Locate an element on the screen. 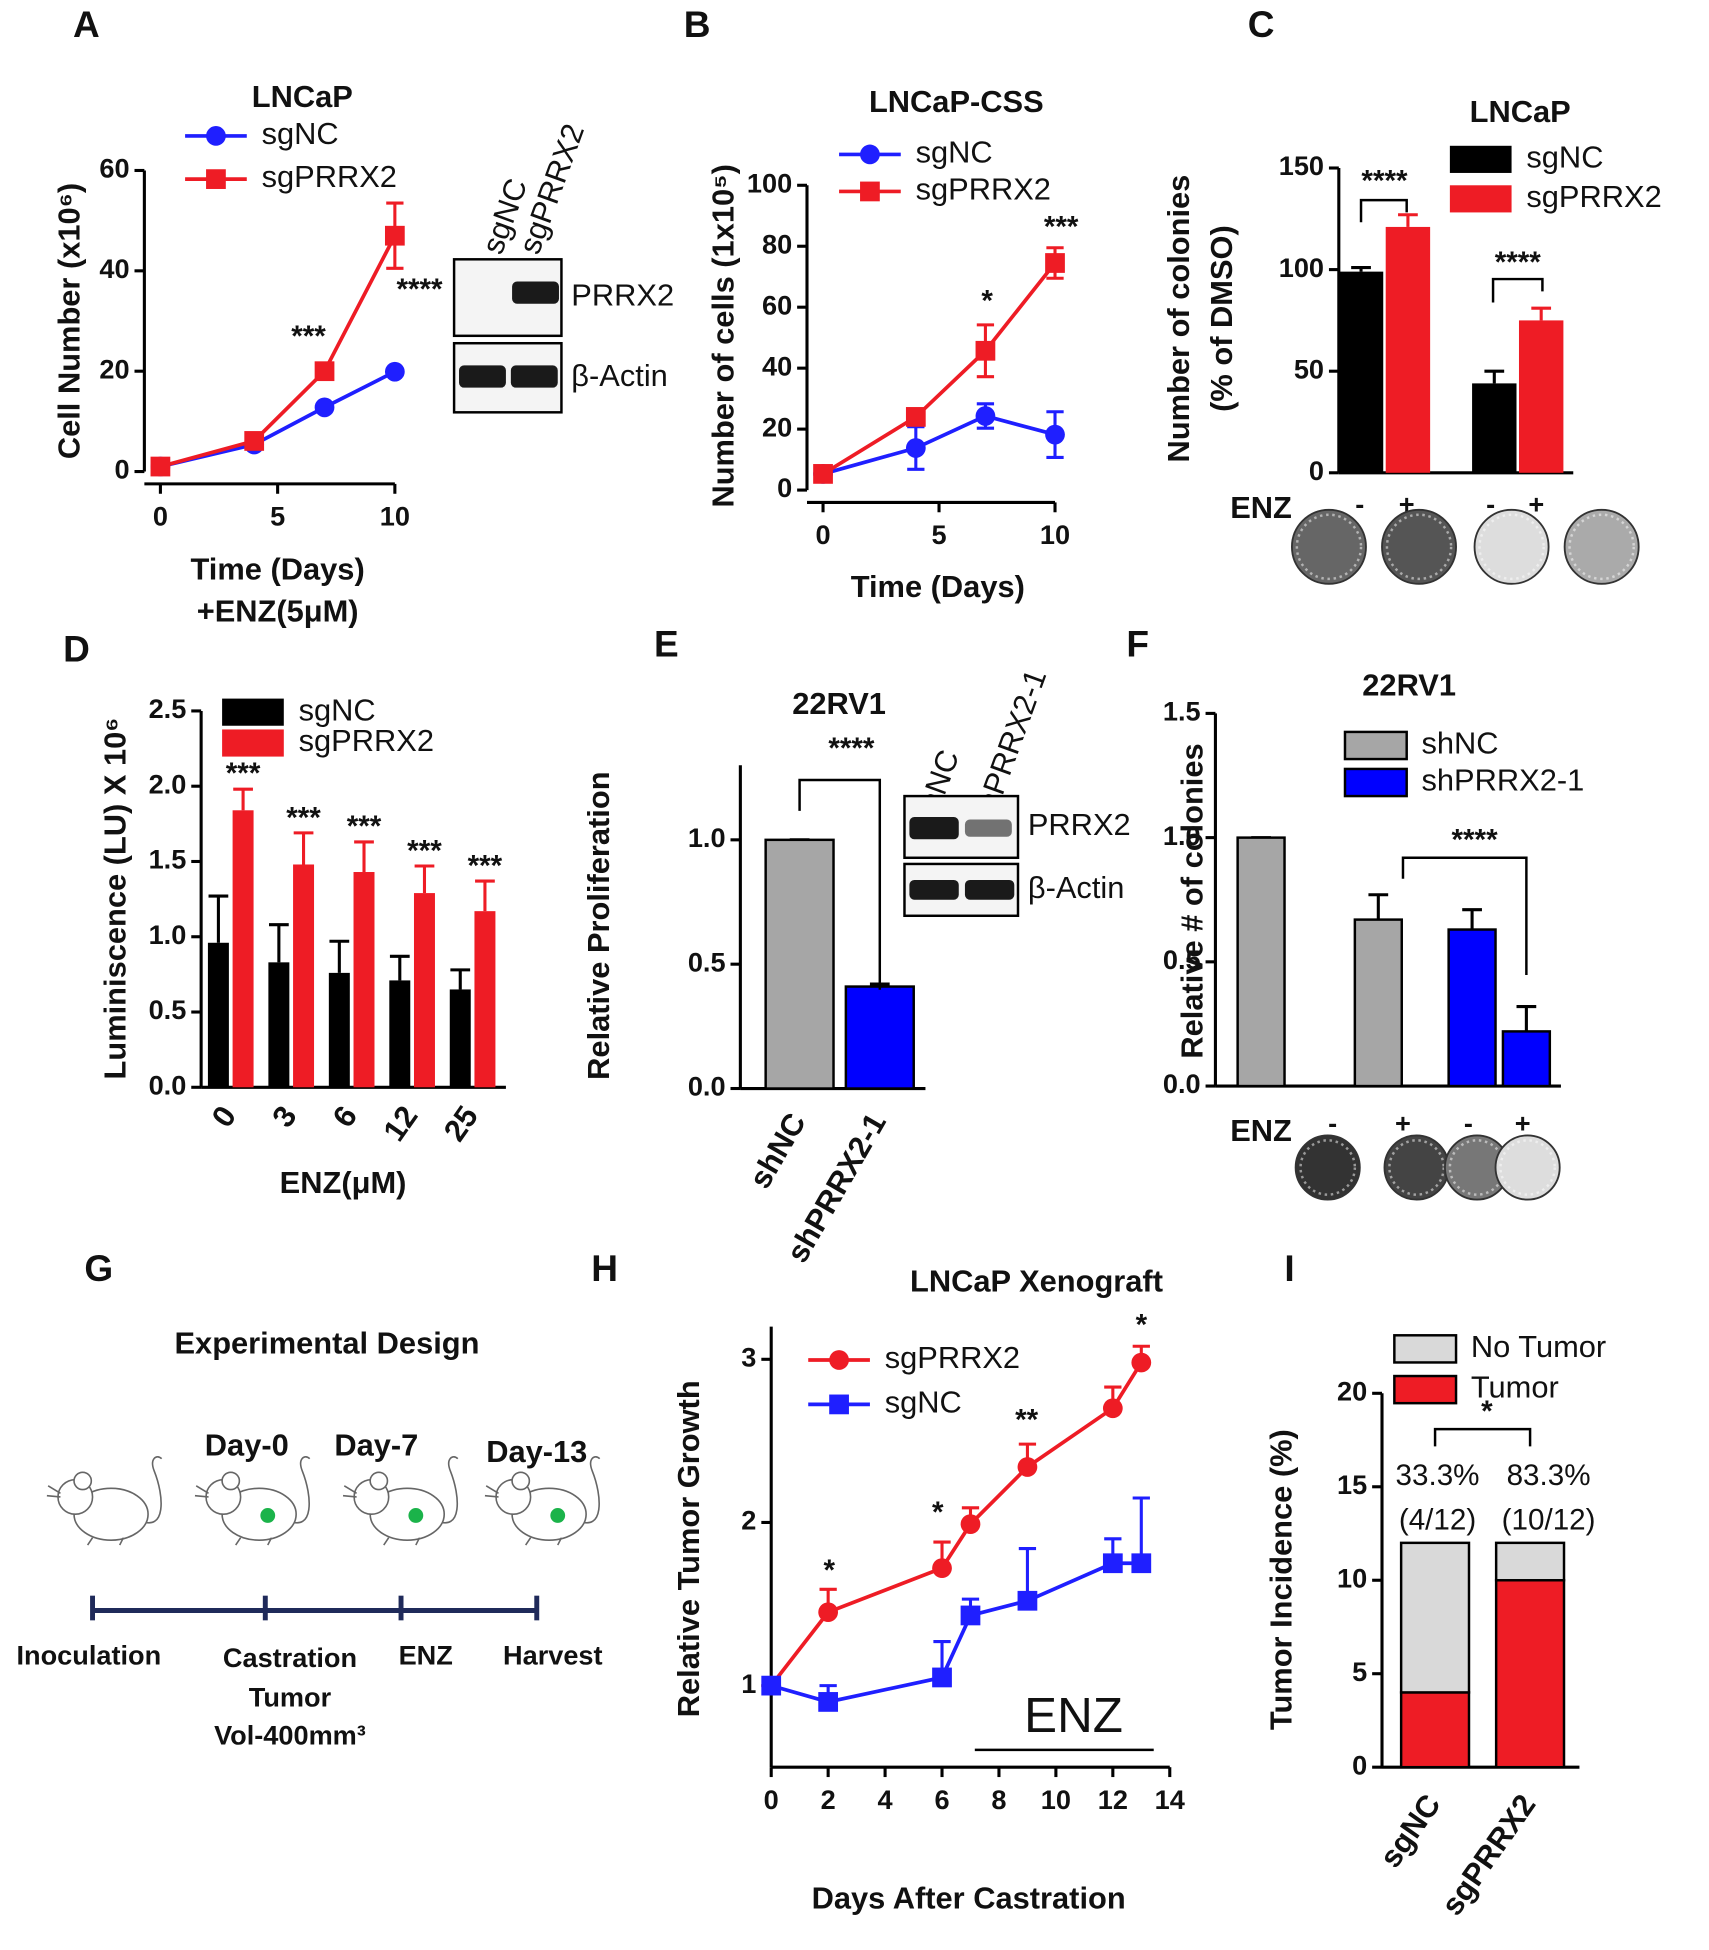  y-axis-label: Relative # of colonies is located at coordinates (1192, 900).